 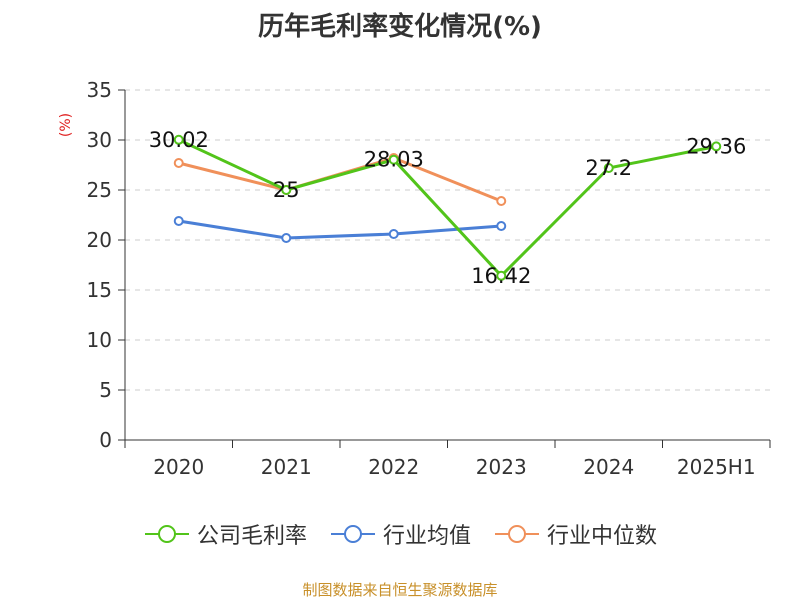 What do you see at coordinates (105, 440) in the screenshot?
I see `y-tick-label: 0` at bounding box center [105, 440].